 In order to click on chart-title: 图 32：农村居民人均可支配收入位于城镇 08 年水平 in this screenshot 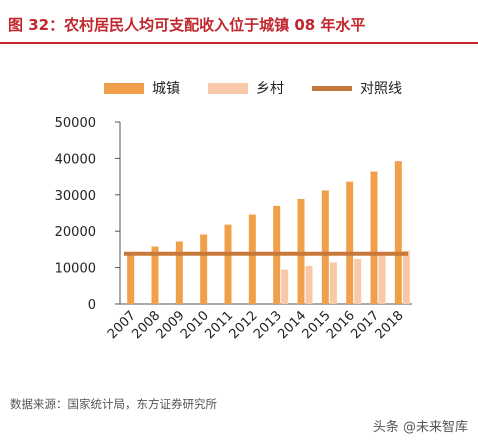, I will do `click(187, 25)`.